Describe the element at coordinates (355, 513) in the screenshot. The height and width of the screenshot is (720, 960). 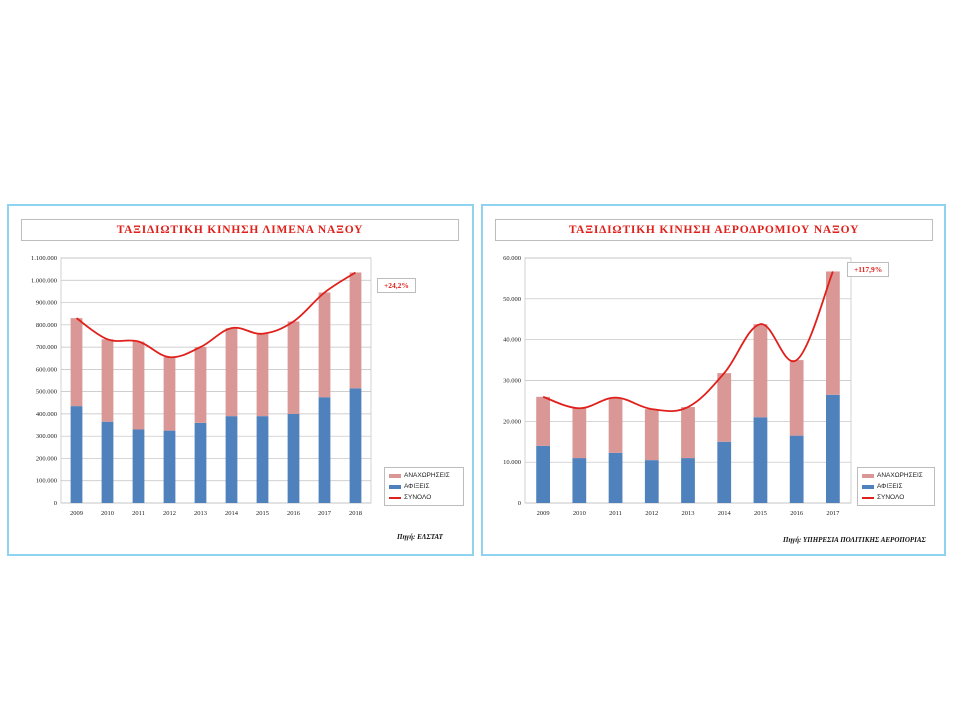
I see `x-tick-label: 2018` at that location.